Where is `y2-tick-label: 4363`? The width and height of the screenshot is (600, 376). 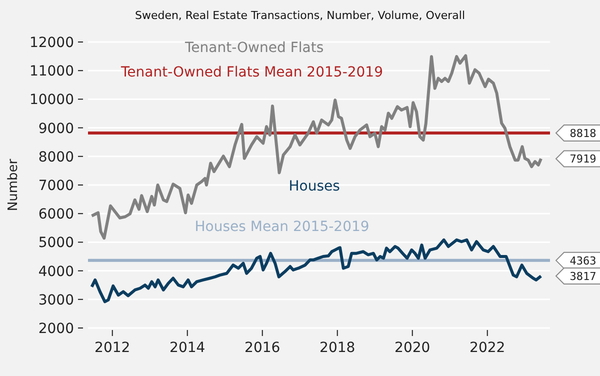
y2-tick-label: 4363 is located at coordinates (583, 261).